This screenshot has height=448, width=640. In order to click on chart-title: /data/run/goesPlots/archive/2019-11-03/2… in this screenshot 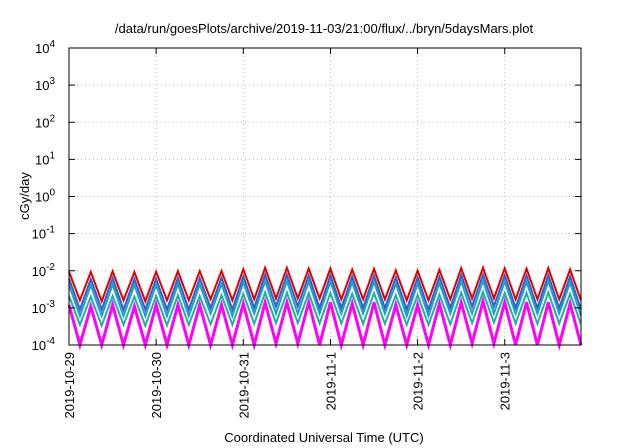, I will do `click(324, 28)`.